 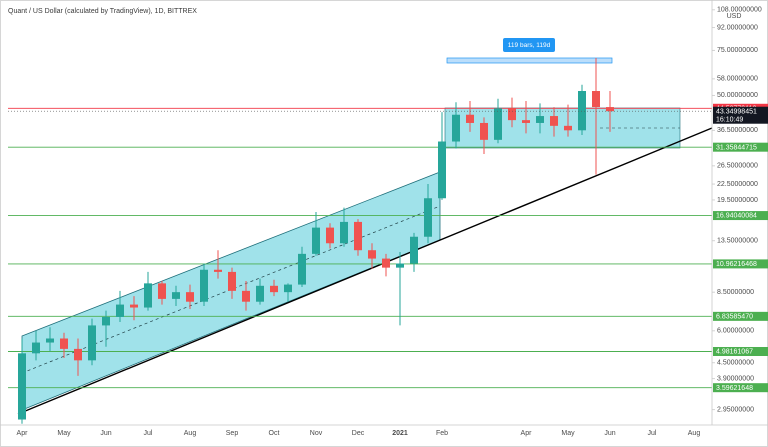 What do you see at coordinates (737, 200) in the screenshot?
I see `y-tick-label: 19.50000000` at bounding box center [737, 200].